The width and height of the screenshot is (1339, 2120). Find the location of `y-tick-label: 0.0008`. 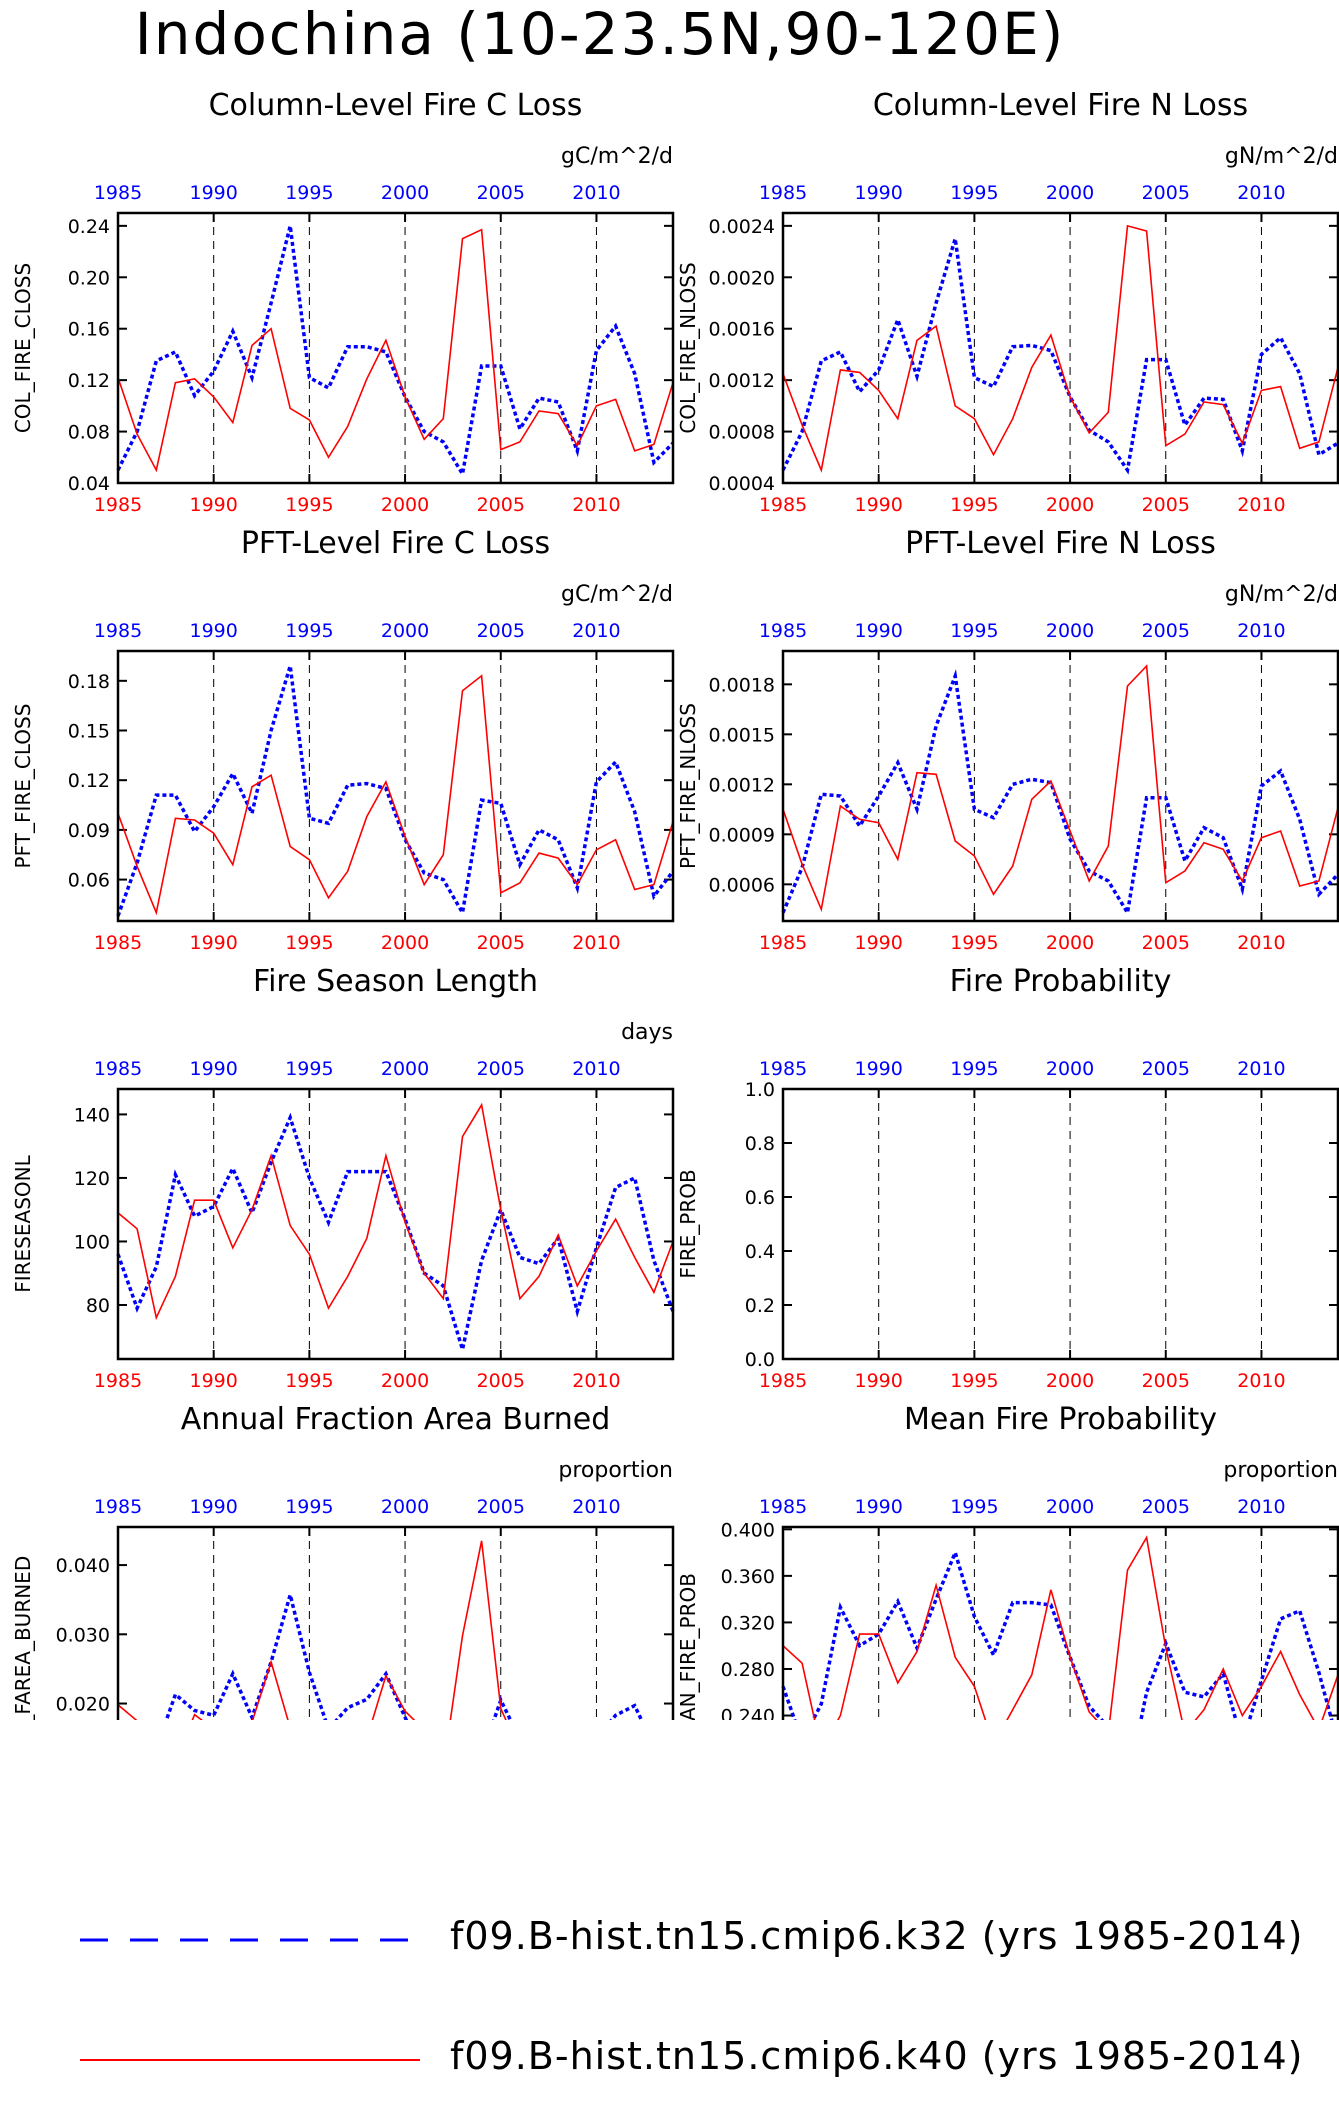

y-tick-label: 0.0008 is located at coordinates (742, 433).